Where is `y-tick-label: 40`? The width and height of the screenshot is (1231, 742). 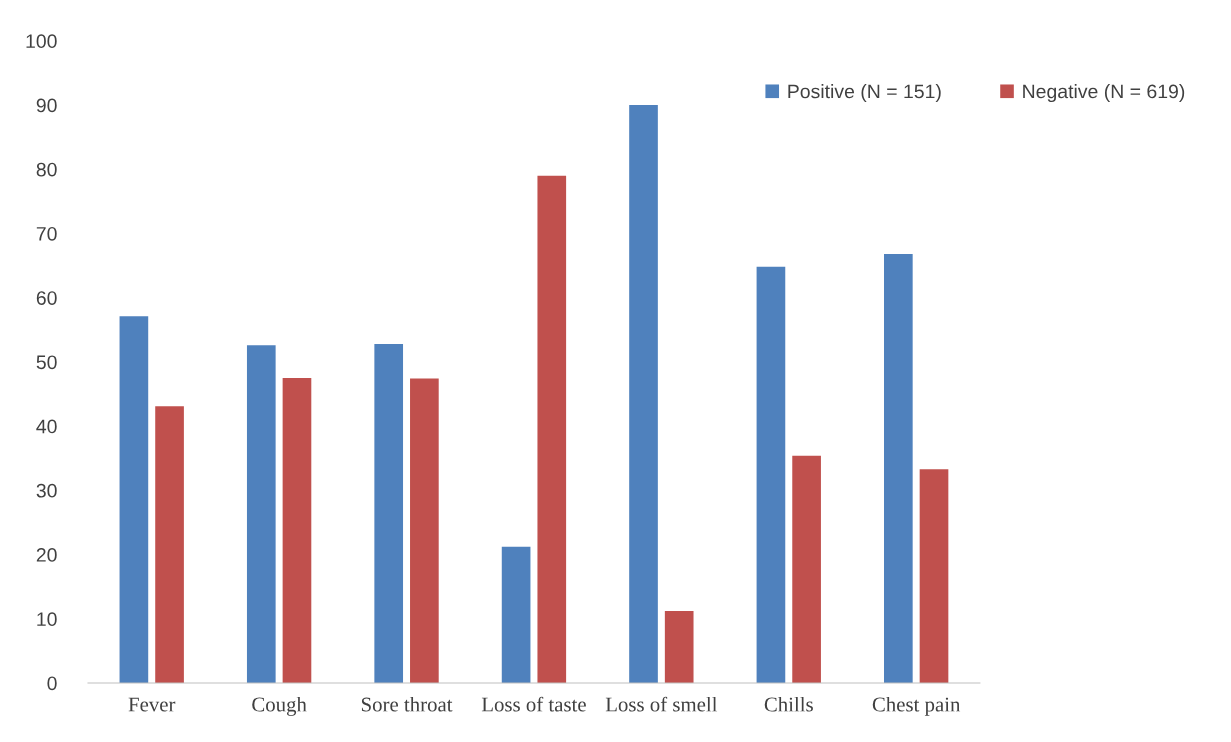
y-tick-label: 40 is located at coordinates (46, 426).